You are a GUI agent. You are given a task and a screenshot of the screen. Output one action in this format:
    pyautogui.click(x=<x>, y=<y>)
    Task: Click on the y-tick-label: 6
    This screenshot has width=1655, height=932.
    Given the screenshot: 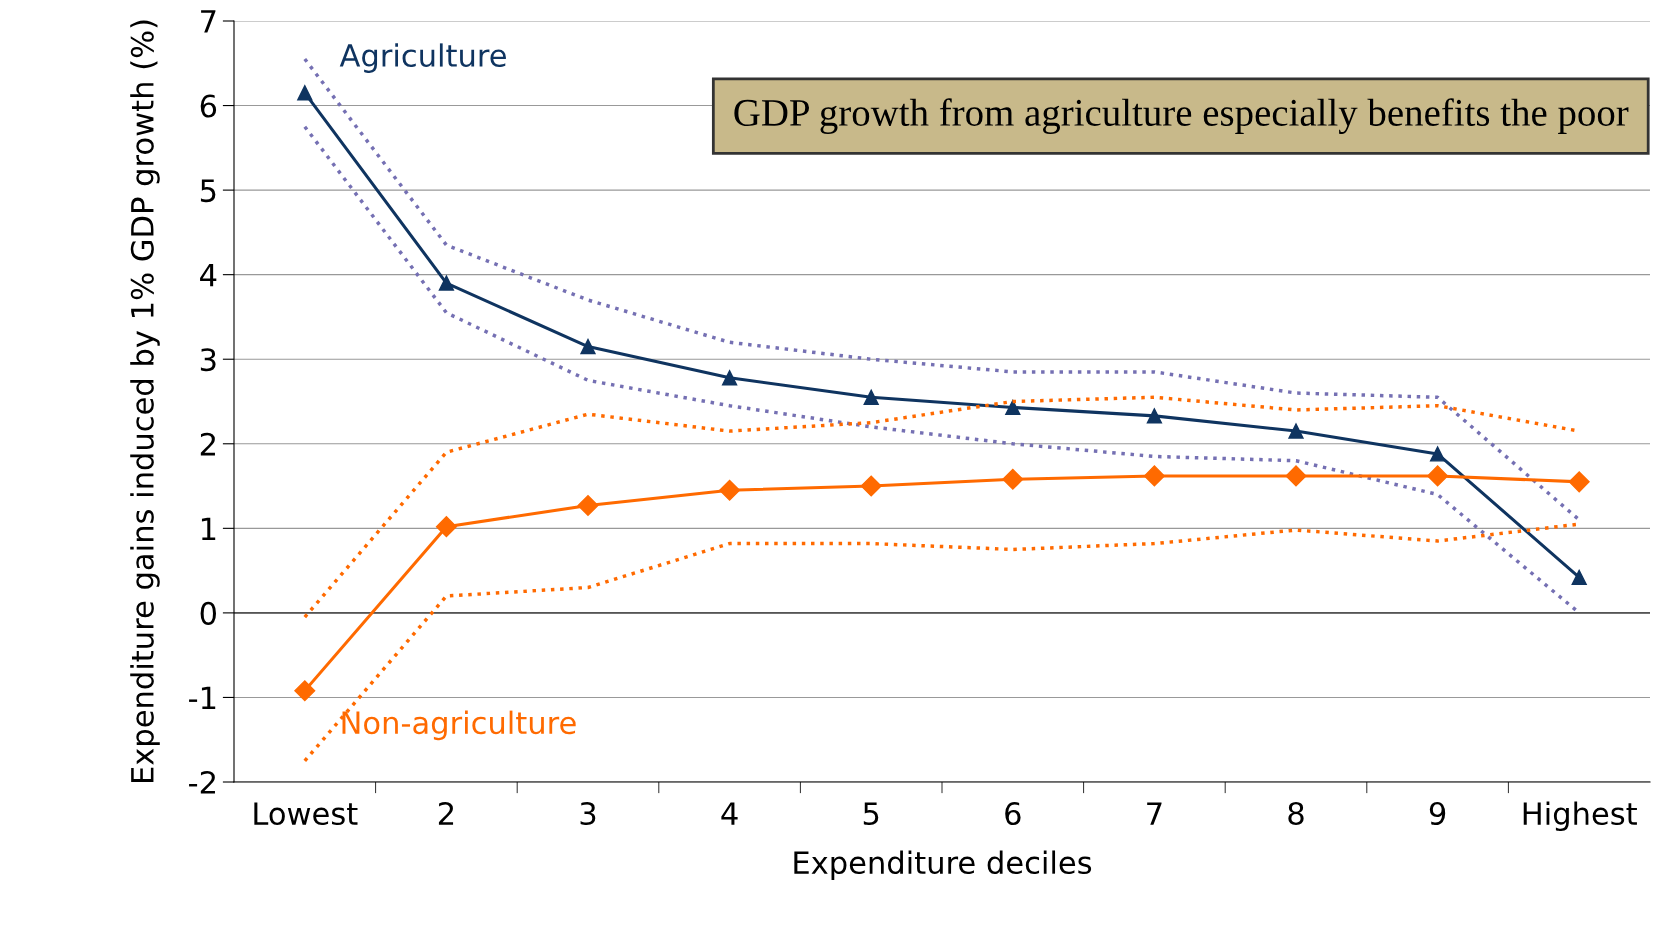 What is the action you would take?
    pyautogui.click(x=208, y=106)
    